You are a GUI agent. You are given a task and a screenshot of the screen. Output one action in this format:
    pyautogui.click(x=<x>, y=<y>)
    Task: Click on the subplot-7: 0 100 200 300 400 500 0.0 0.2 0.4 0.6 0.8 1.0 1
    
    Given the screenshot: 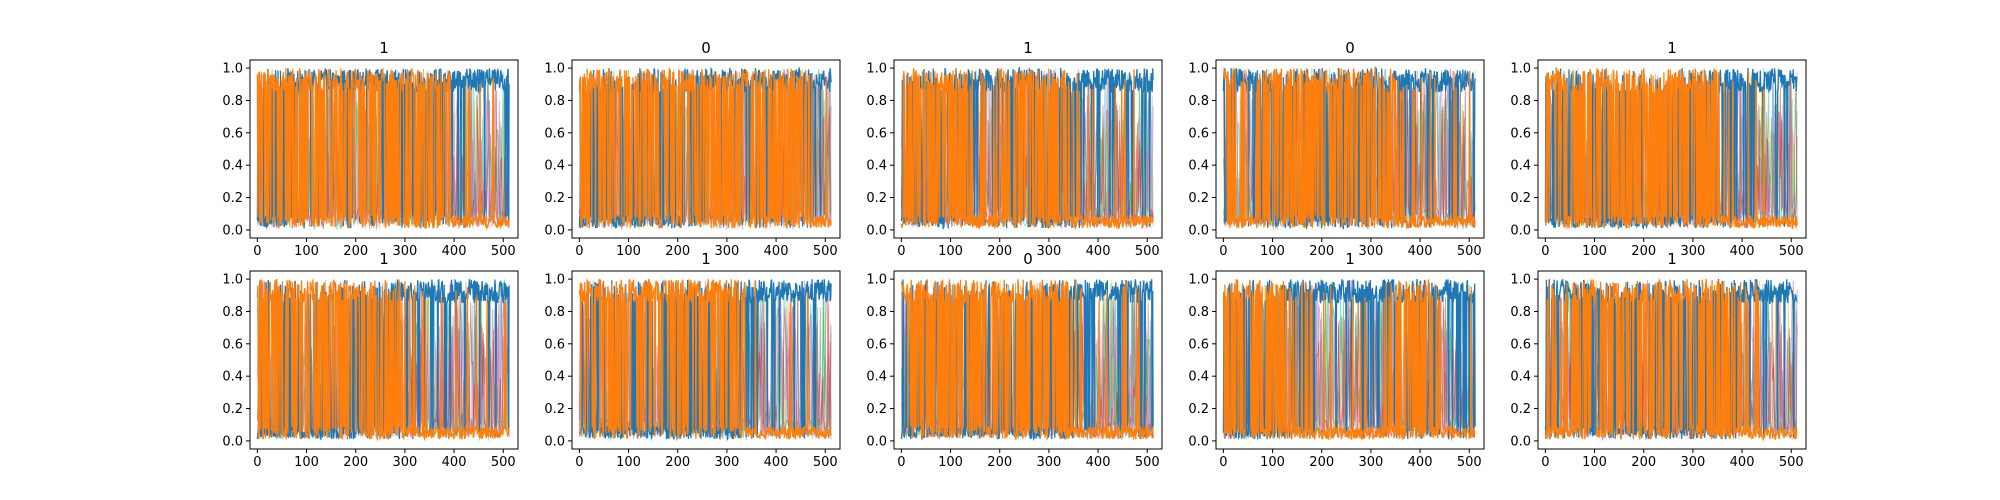 What is the action you would take?
    pyautogui.click(x=692, y=360)
    